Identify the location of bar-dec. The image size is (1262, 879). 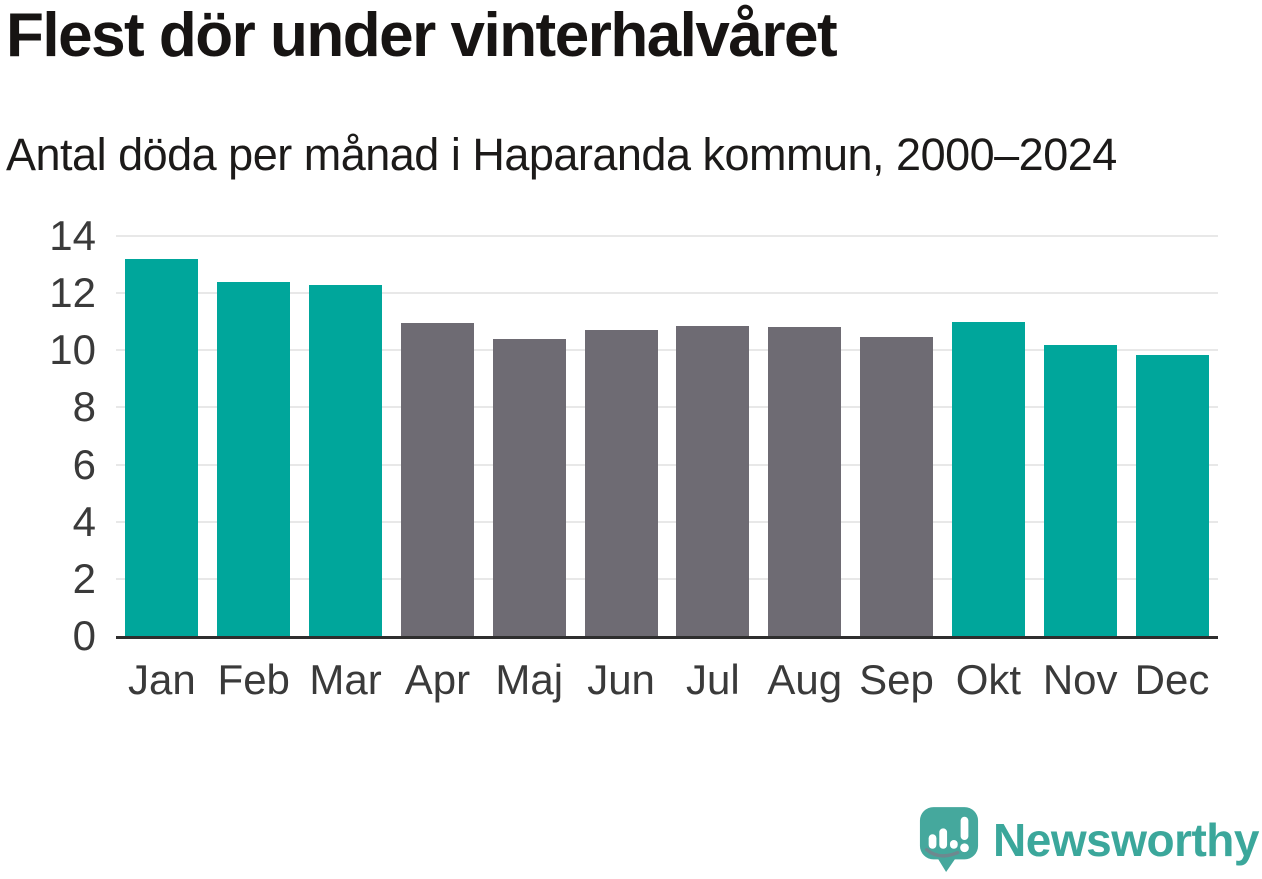
(1172, 495).